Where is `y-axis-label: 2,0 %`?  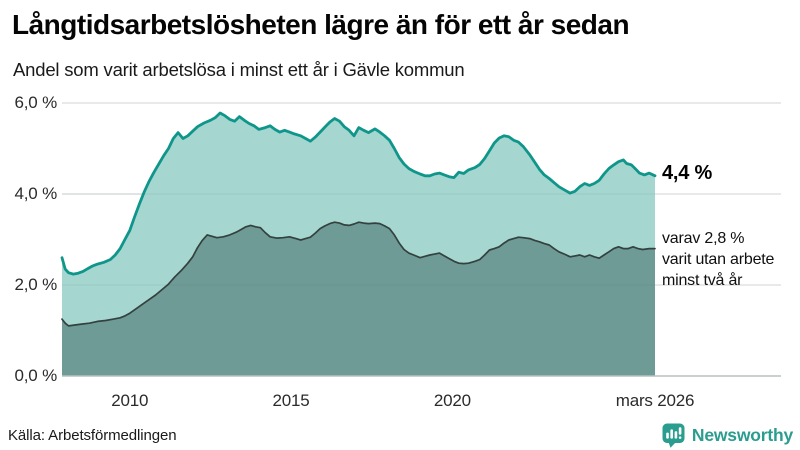 y-axis-label: 2,0 % is located at coordinates (36, 284).